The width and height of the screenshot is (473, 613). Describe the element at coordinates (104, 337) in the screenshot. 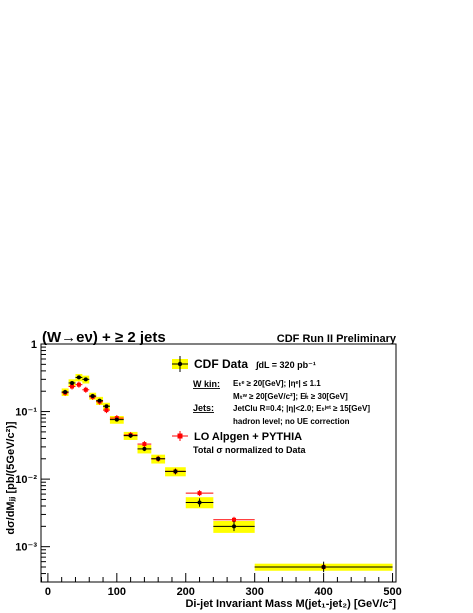

I see `chart-title: (W→eν) + ≥ 2 jets` at that location.